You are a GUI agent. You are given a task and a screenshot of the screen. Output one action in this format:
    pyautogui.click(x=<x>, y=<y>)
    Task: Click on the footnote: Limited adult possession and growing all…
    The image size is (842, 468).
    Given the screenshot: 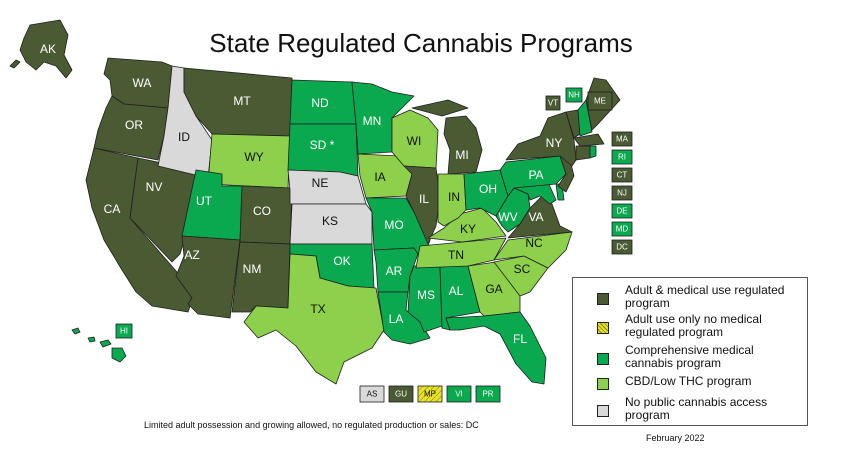 What is the action you would take?
    pyautogui.click(x=311, y=425)
    